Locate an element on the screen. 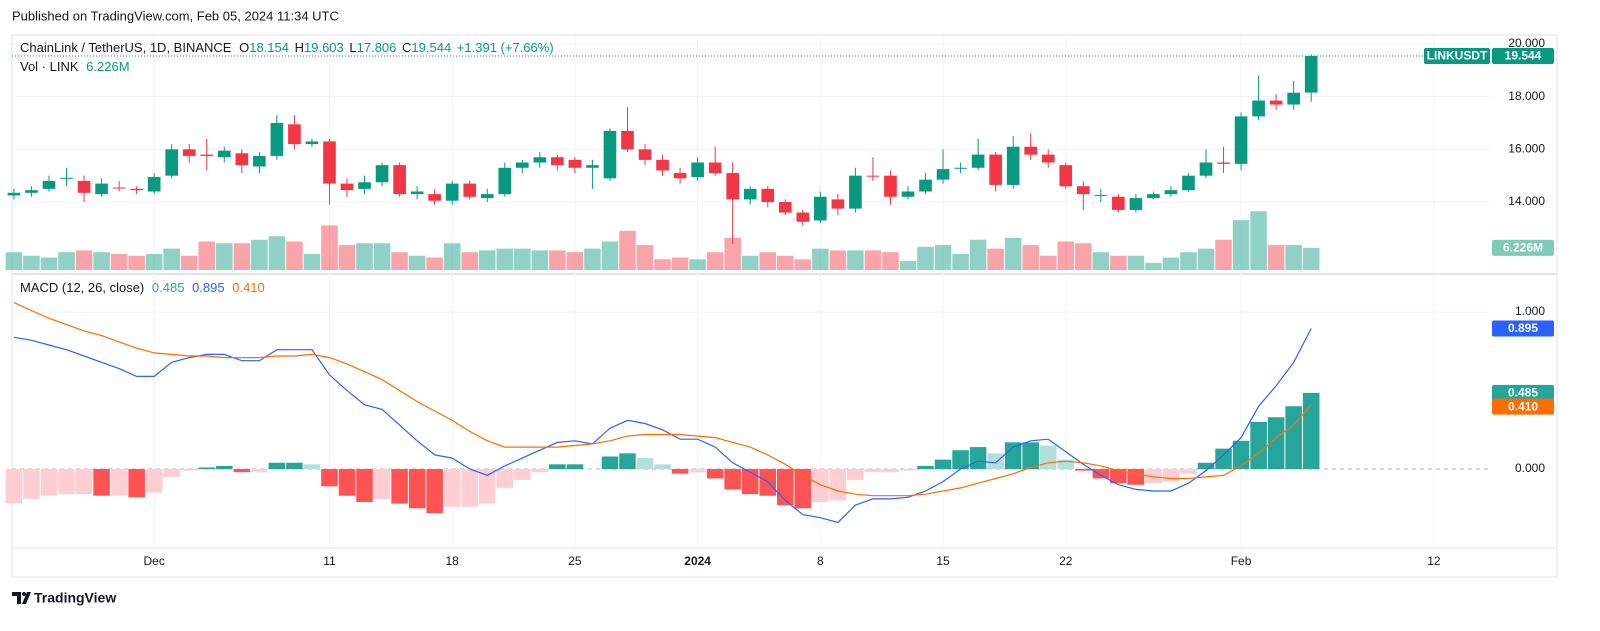 This screenshot has height=631, width=1600. close-value: 19.544 is located at coordinates (431, 47).